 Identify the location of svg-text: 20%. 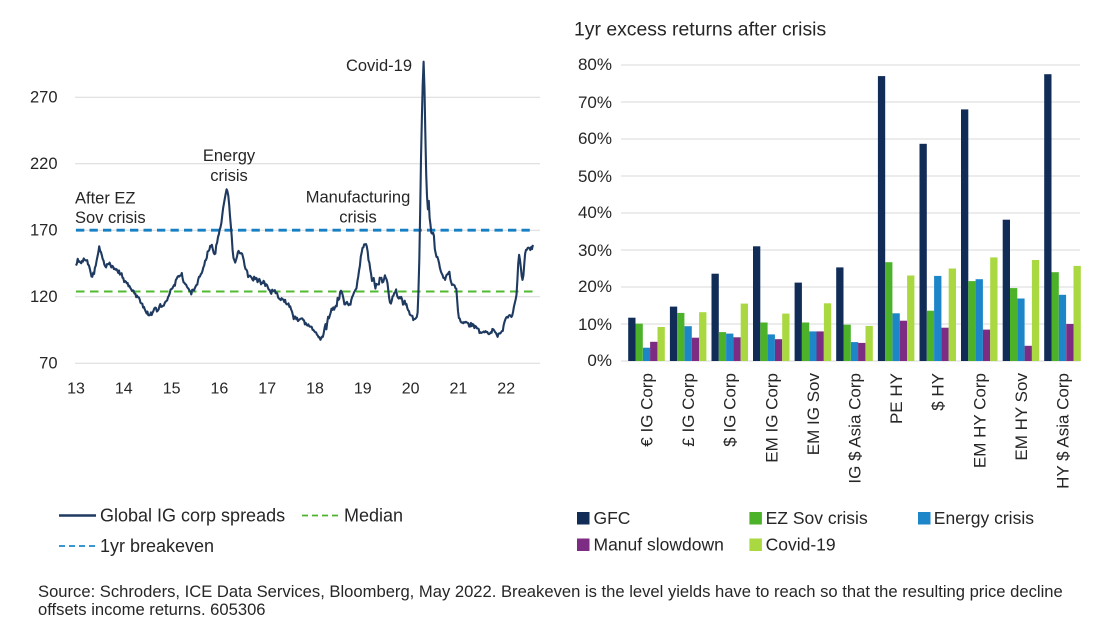
(595, 286).